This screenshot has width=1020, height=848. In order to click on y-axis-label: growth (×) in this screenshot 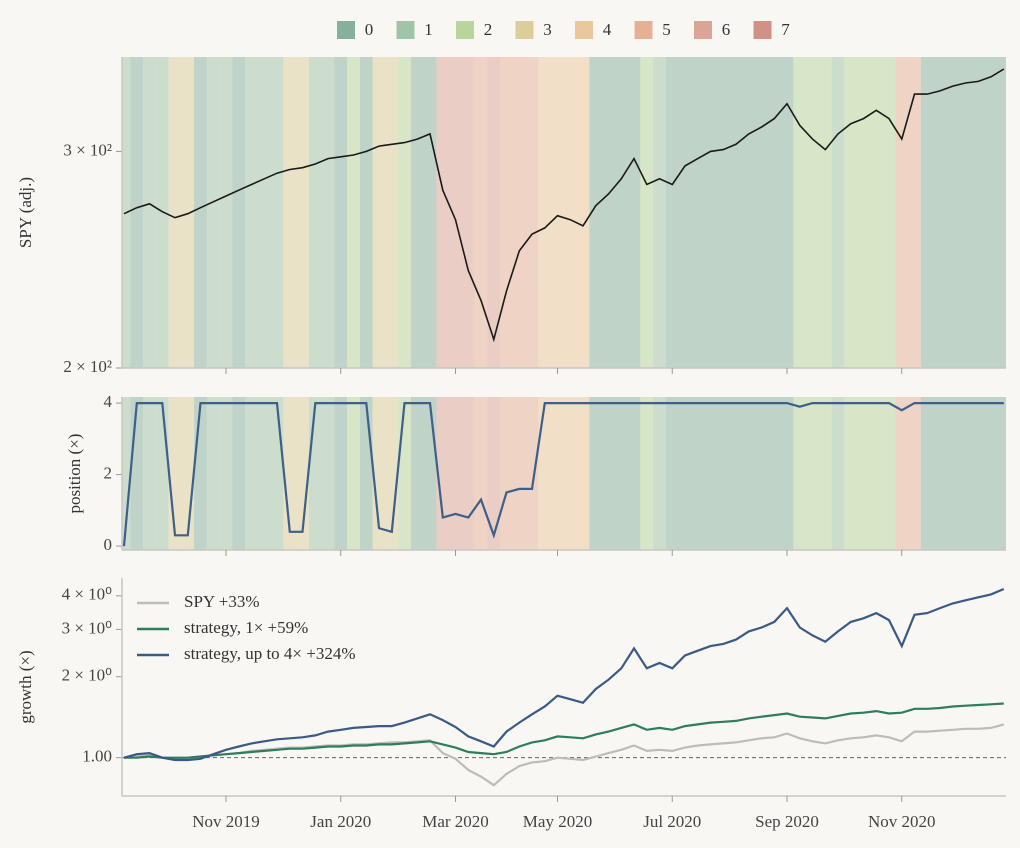, I will do `click(25, 686)`.